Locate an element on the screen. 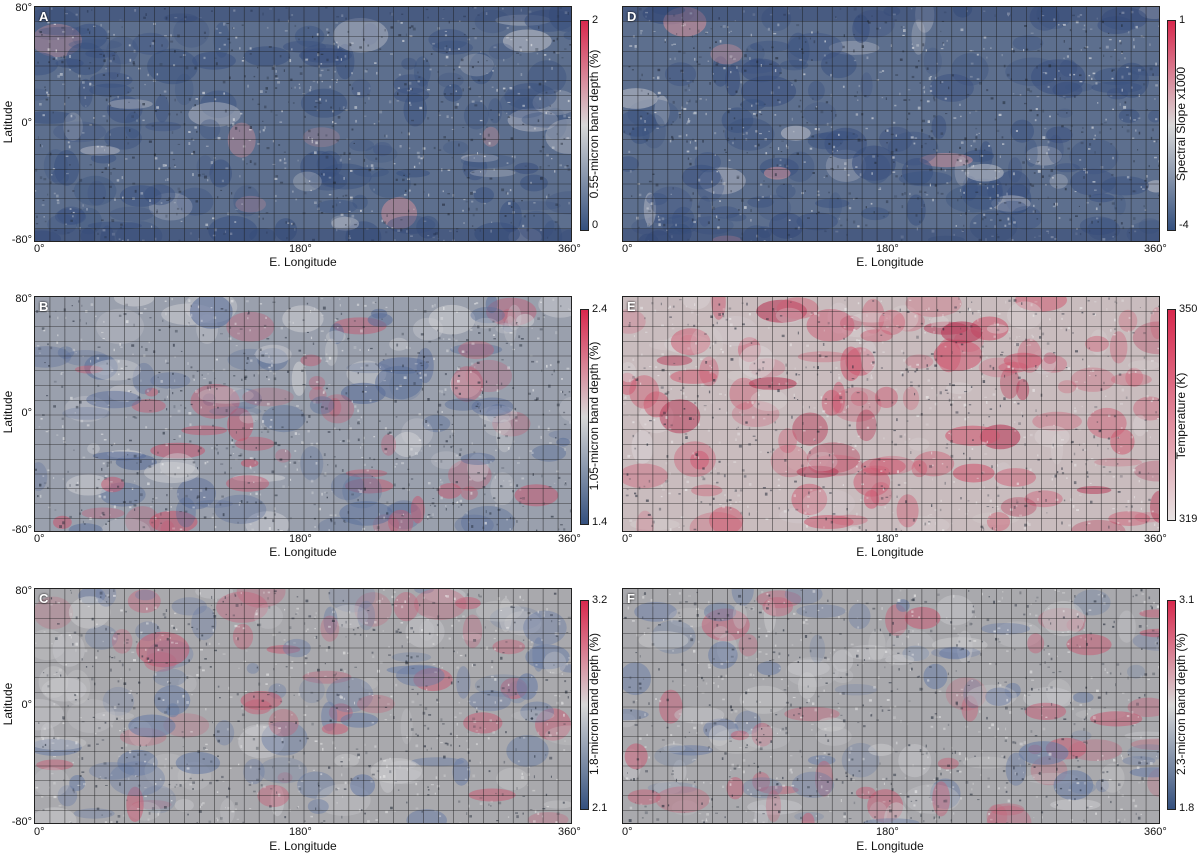 Image resolution: width=1200 pixels, height=858 pixels. colorbar-b is located at coordinates (584, 417).